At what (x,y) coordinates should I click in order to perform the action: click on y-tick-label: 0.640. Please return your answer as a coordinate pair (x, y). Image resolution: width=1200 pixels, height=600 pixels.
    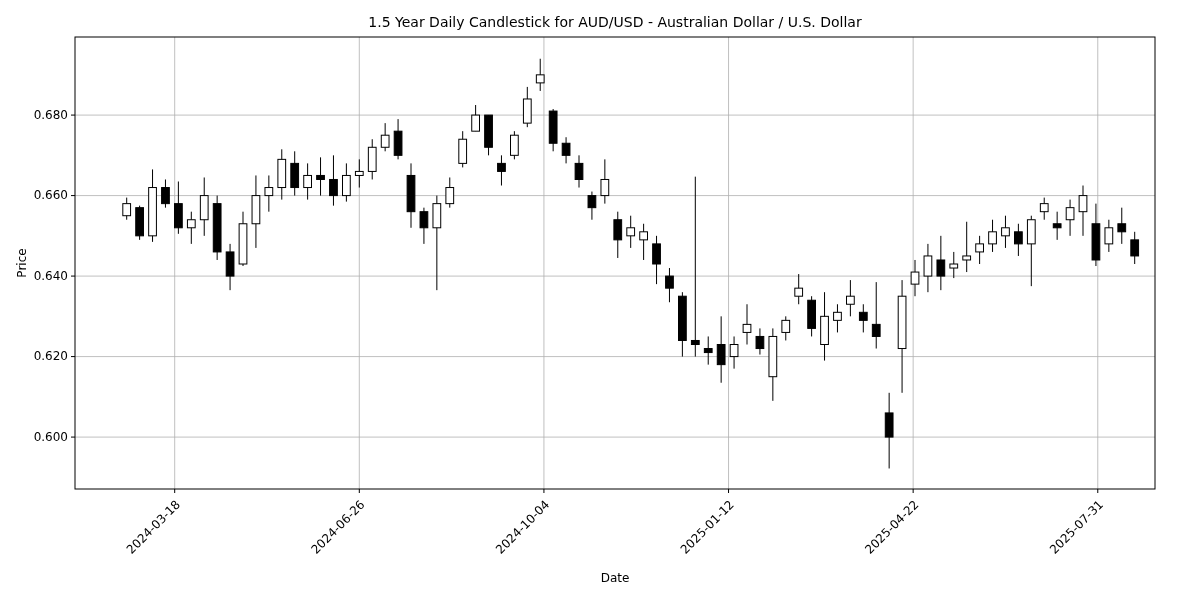
    Looking at the image, I should click on (50, 275).